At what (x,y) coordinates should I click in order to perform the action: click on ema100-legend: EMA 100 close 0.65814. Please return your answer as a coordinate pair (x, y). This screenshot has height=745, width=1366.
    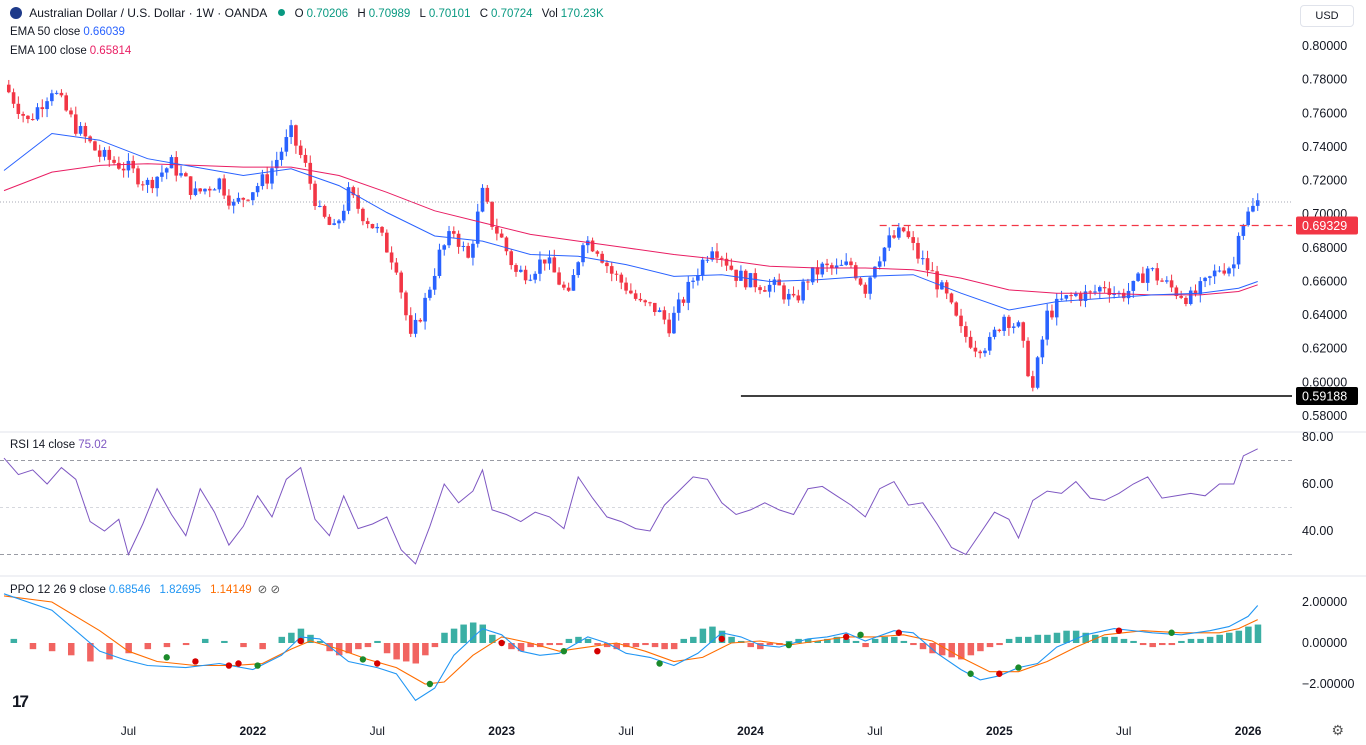
    Looking at the image, I should click on (73, 51).